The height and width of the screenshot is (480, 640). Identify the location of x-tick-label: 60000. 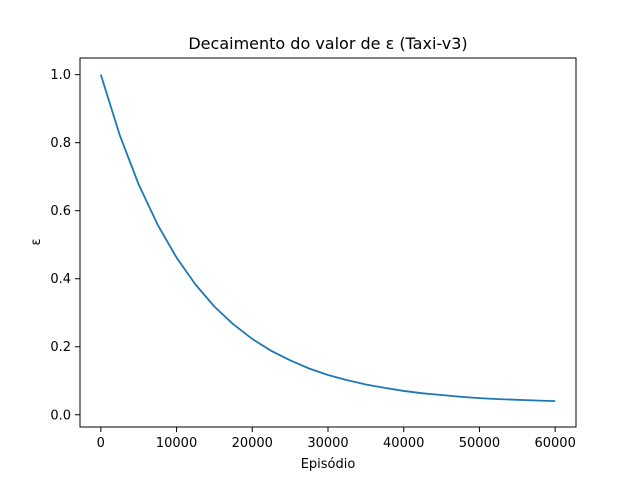
(554, 443).